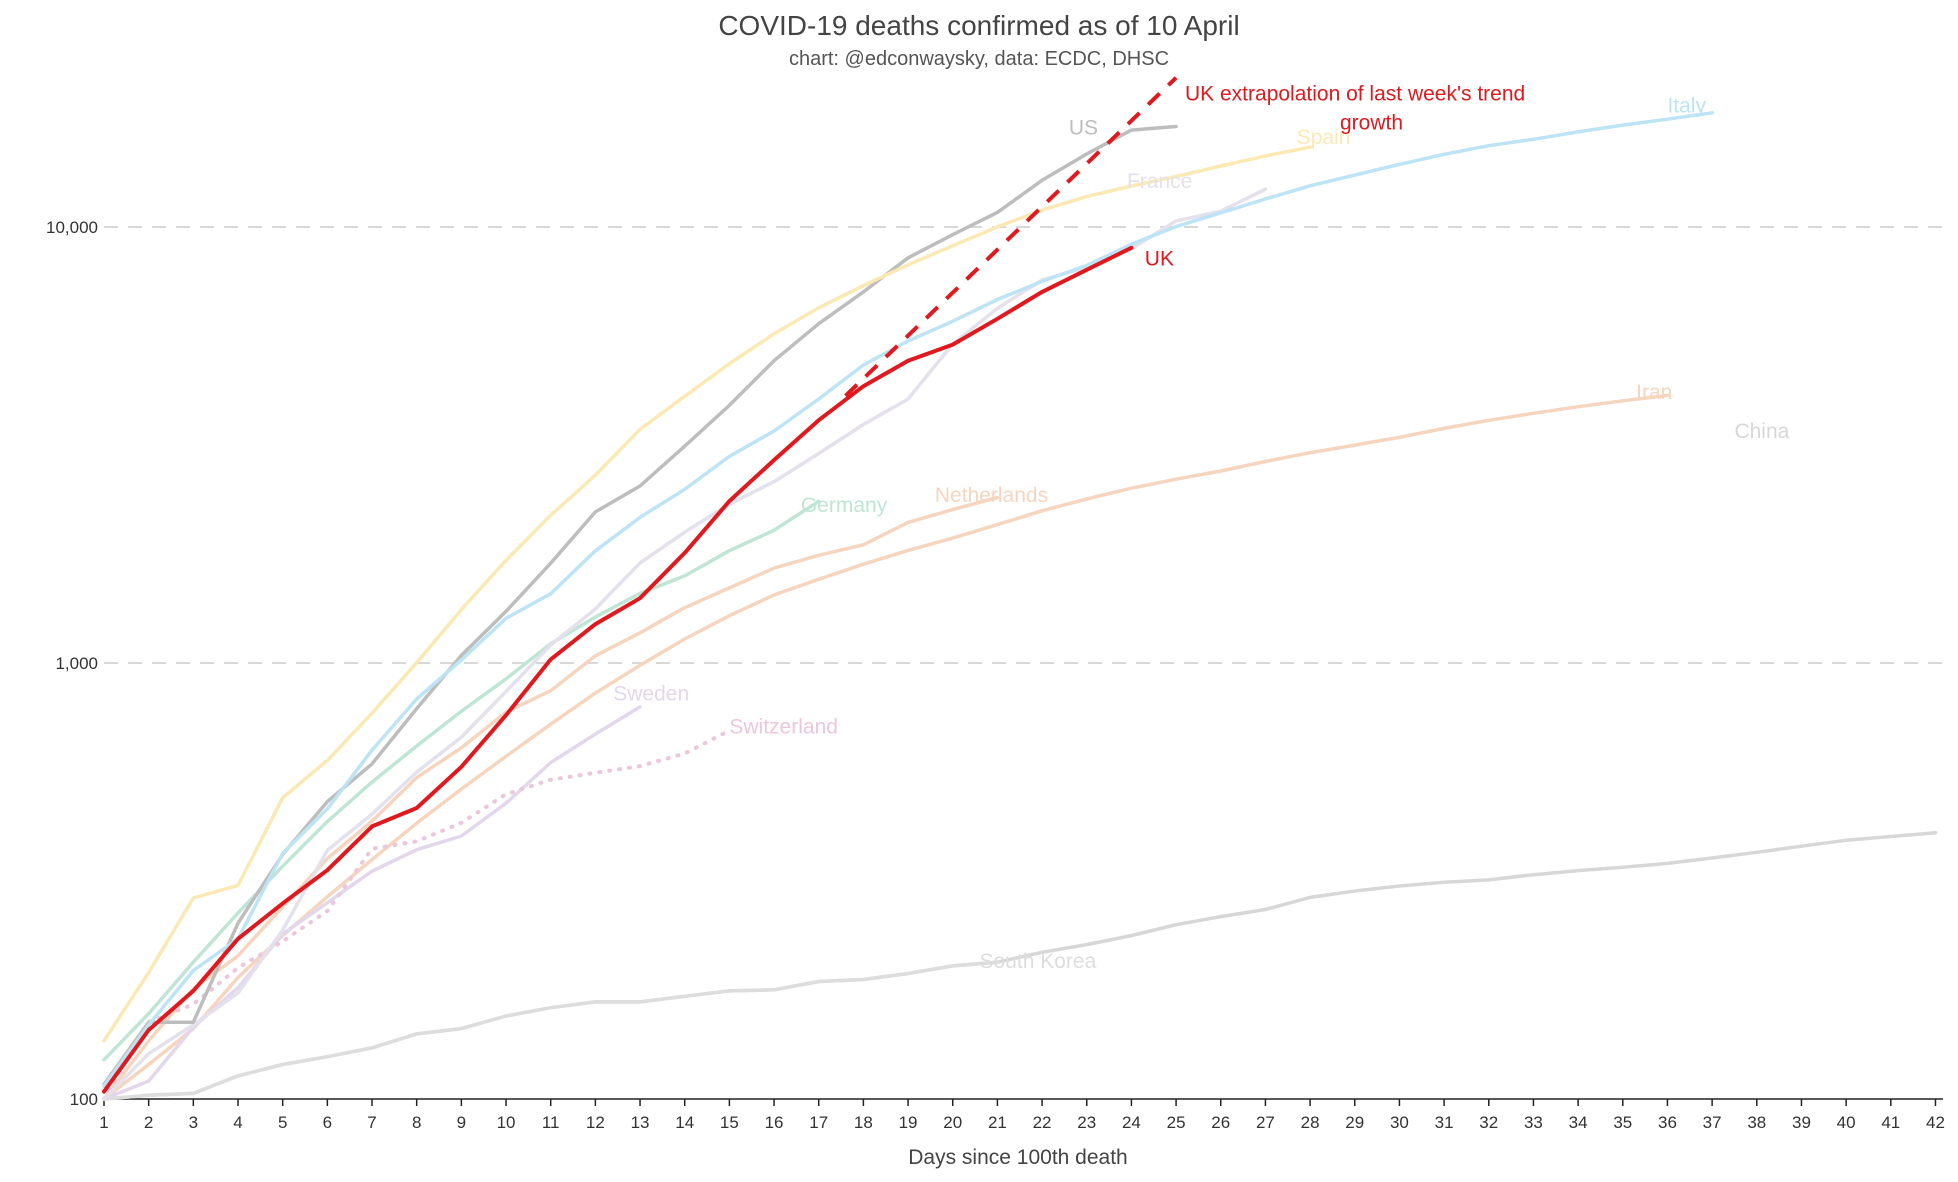 Image resolution: width=1958 pixels, height=1182 pixels. Describe the element at coordinates (1159, 181) in the screenshot. I see `series-label-france: France` at that location.